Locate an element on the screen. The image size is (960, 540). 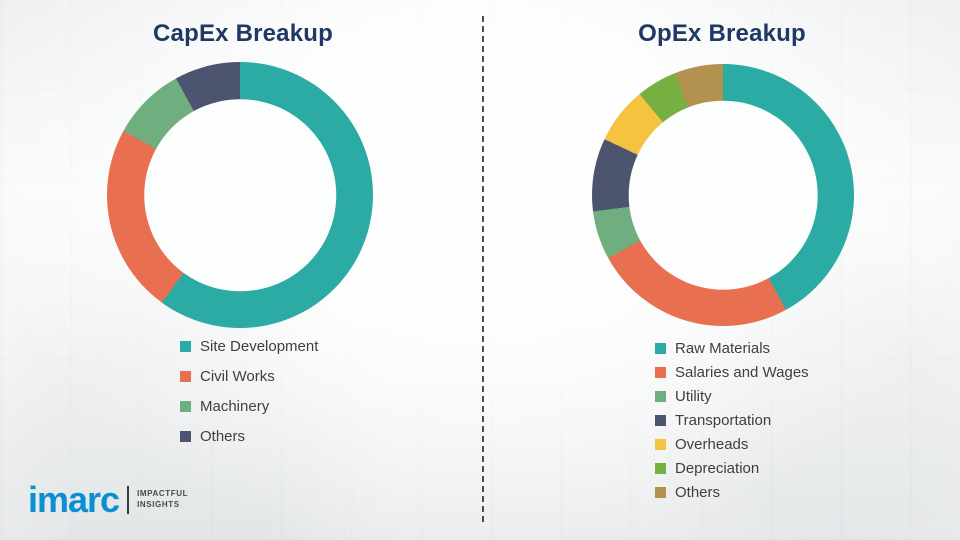
capex-donut-chart is located at coordinates (240, 195).